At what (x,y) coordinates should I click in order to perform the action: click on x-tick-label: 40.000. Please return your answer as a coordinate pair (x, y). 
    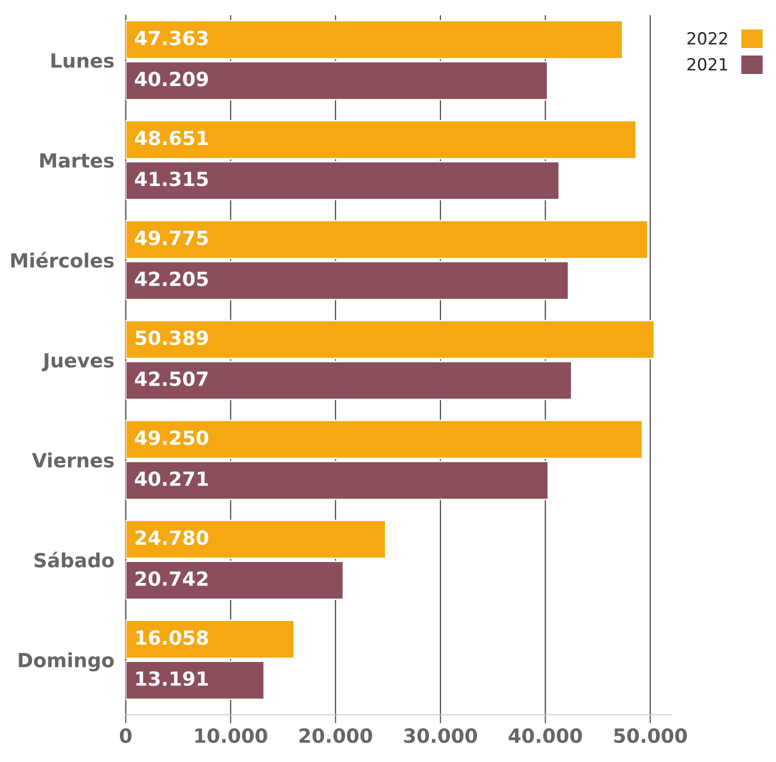
    Looking at the image, I should click on (545, 735).